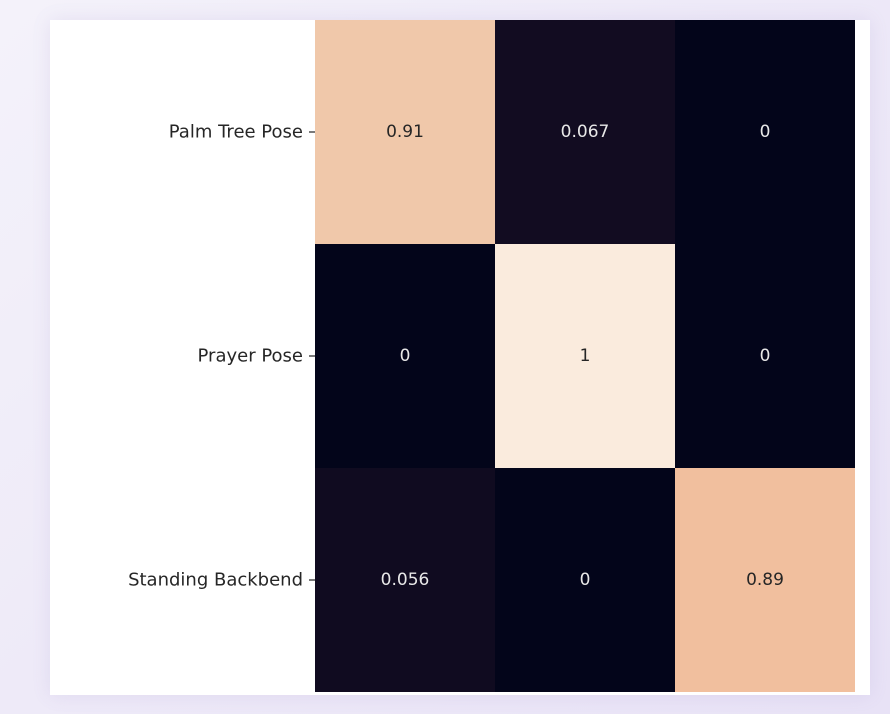 The height and width of the screenshot is (714, 890). I want to click on cell-value-label: 0.056, so click(405, 580).